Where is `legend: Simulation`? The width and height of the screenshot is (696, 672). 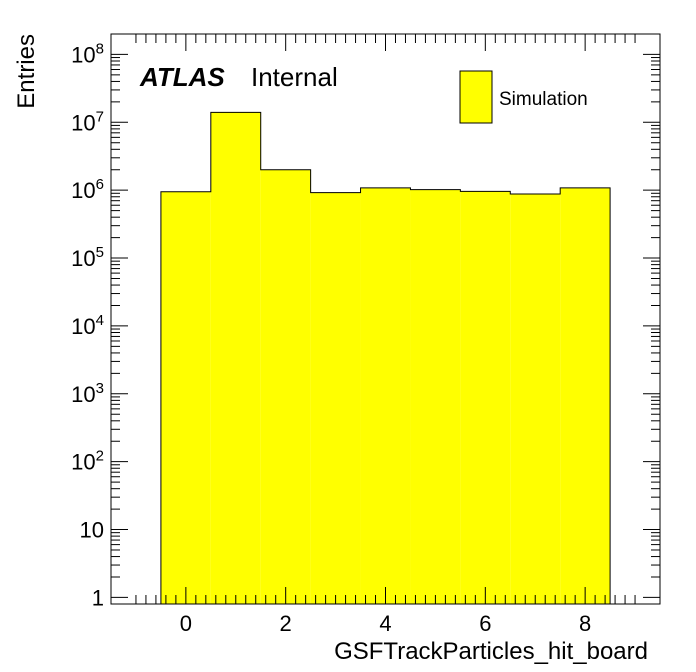 legend: Simulation is located at coordinates (523, 97).